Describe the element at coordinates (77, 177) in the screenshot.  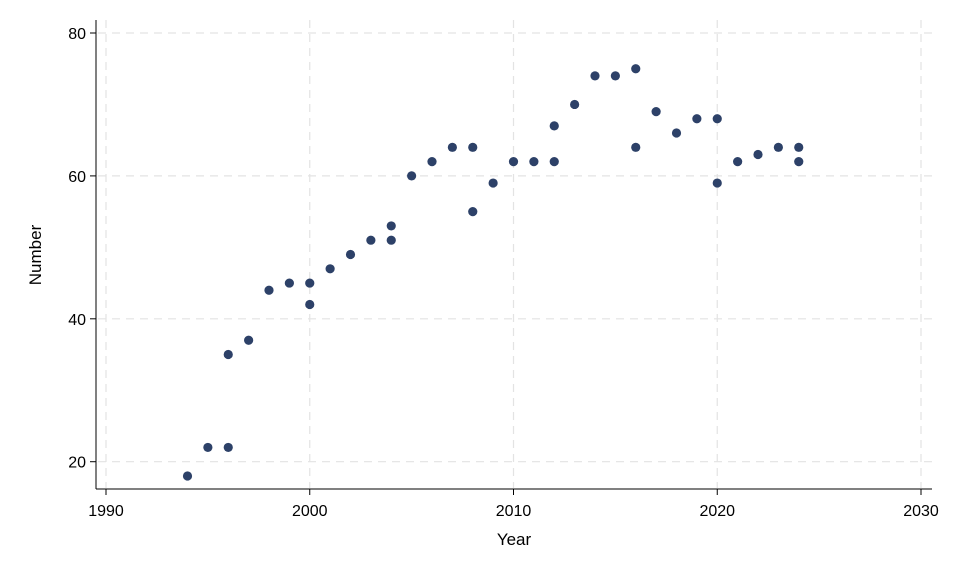
I see `y-tick-label: 60` at that location.